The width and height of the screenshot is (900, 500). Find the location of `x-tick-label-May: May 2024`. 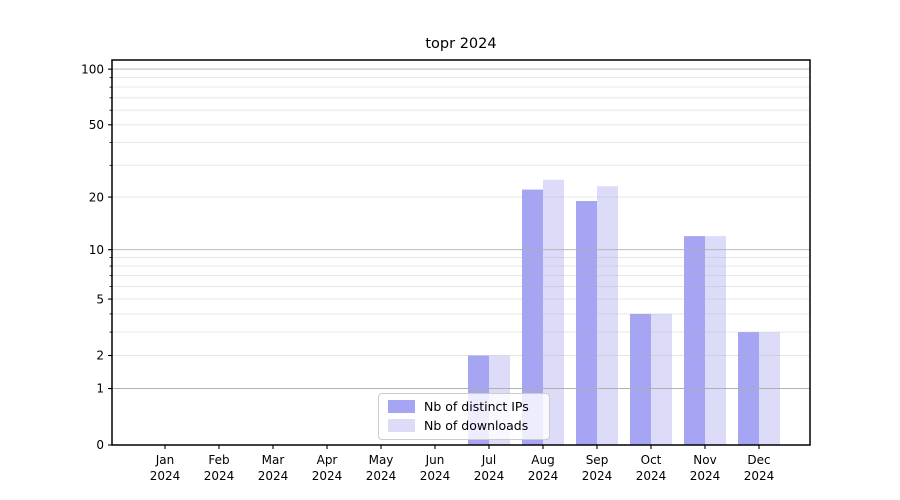

x-tick-label-May: May 2024 is located at coordinates (381, 468).